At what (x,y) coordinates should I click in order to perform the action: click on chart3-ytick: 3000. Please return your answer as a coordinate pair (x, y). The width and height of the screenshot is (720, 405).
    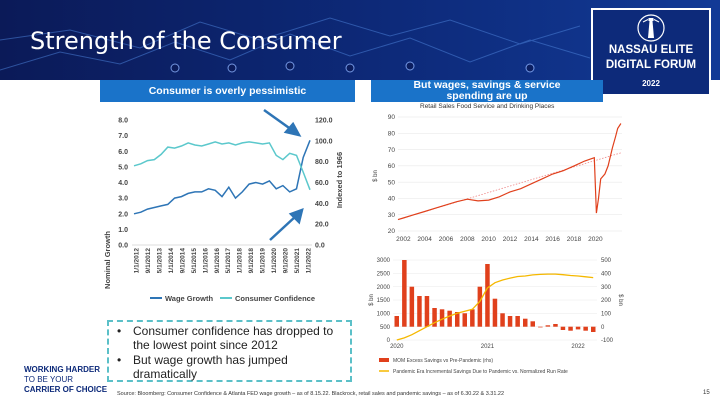
    Looking at the image, I should click on (384, 261).